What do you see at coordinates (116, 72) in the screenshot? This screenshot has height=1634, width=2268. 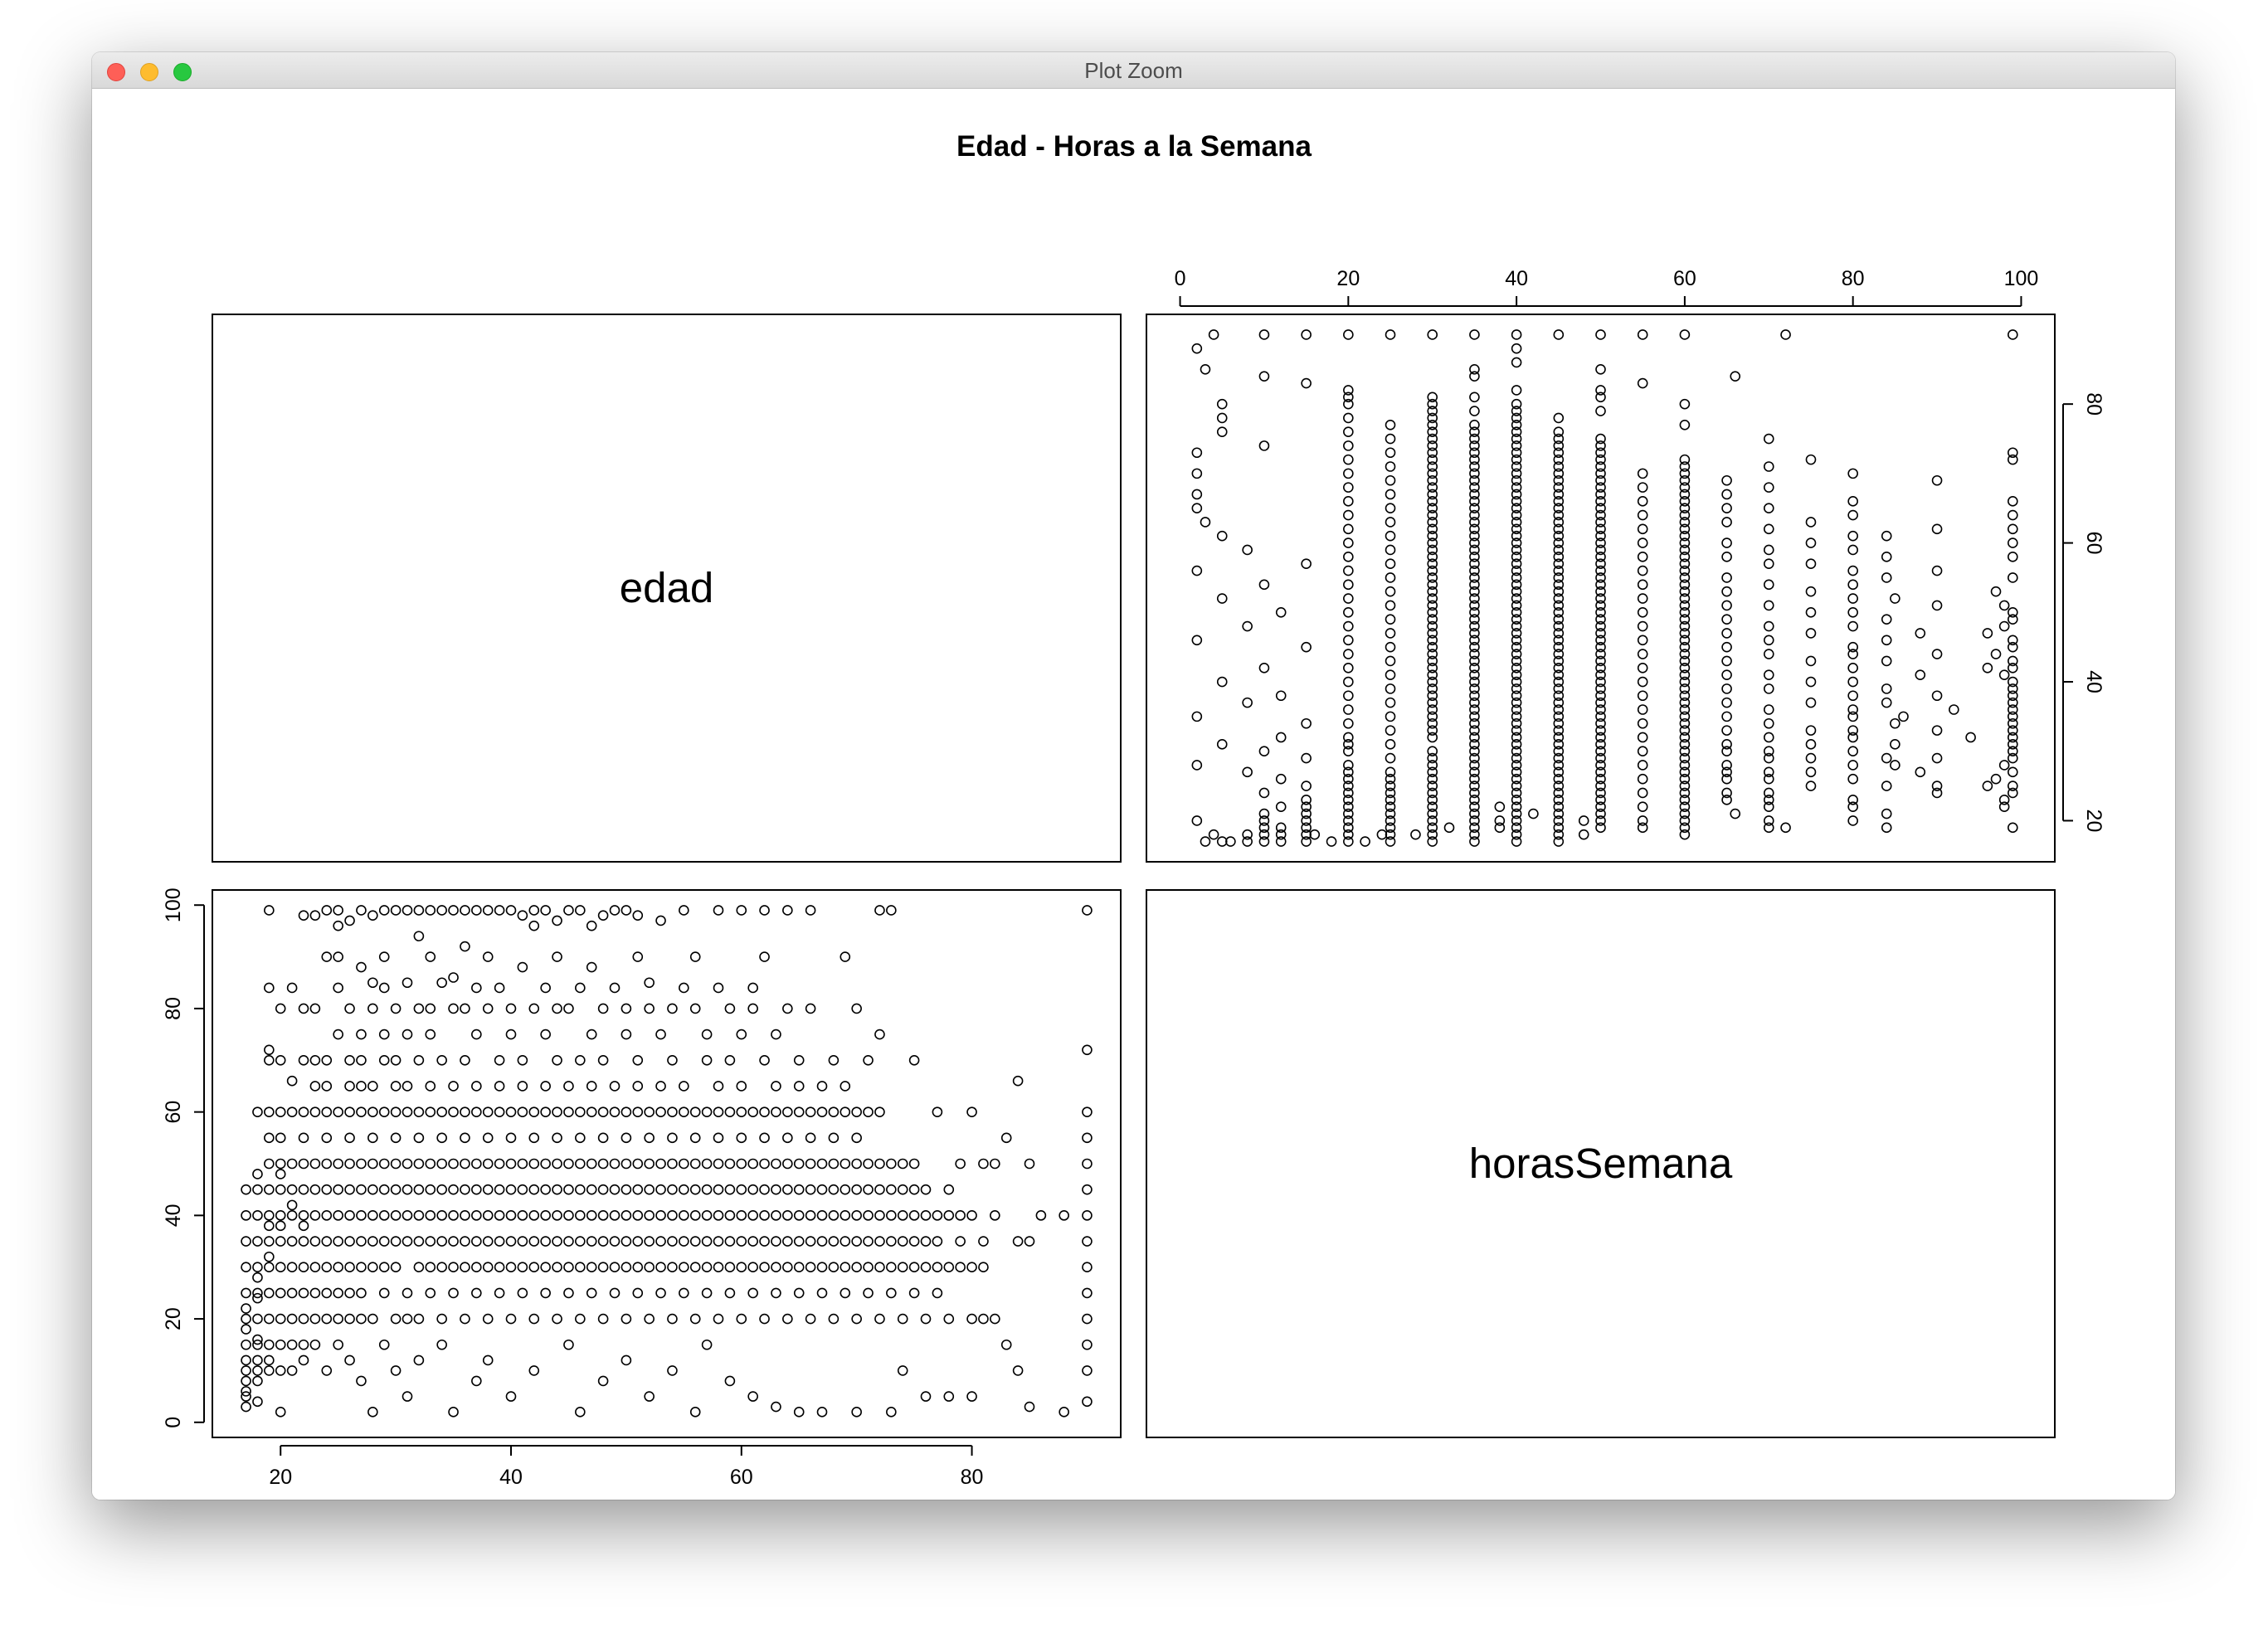 I see `close-window-button` at bounding box center [116, 72].